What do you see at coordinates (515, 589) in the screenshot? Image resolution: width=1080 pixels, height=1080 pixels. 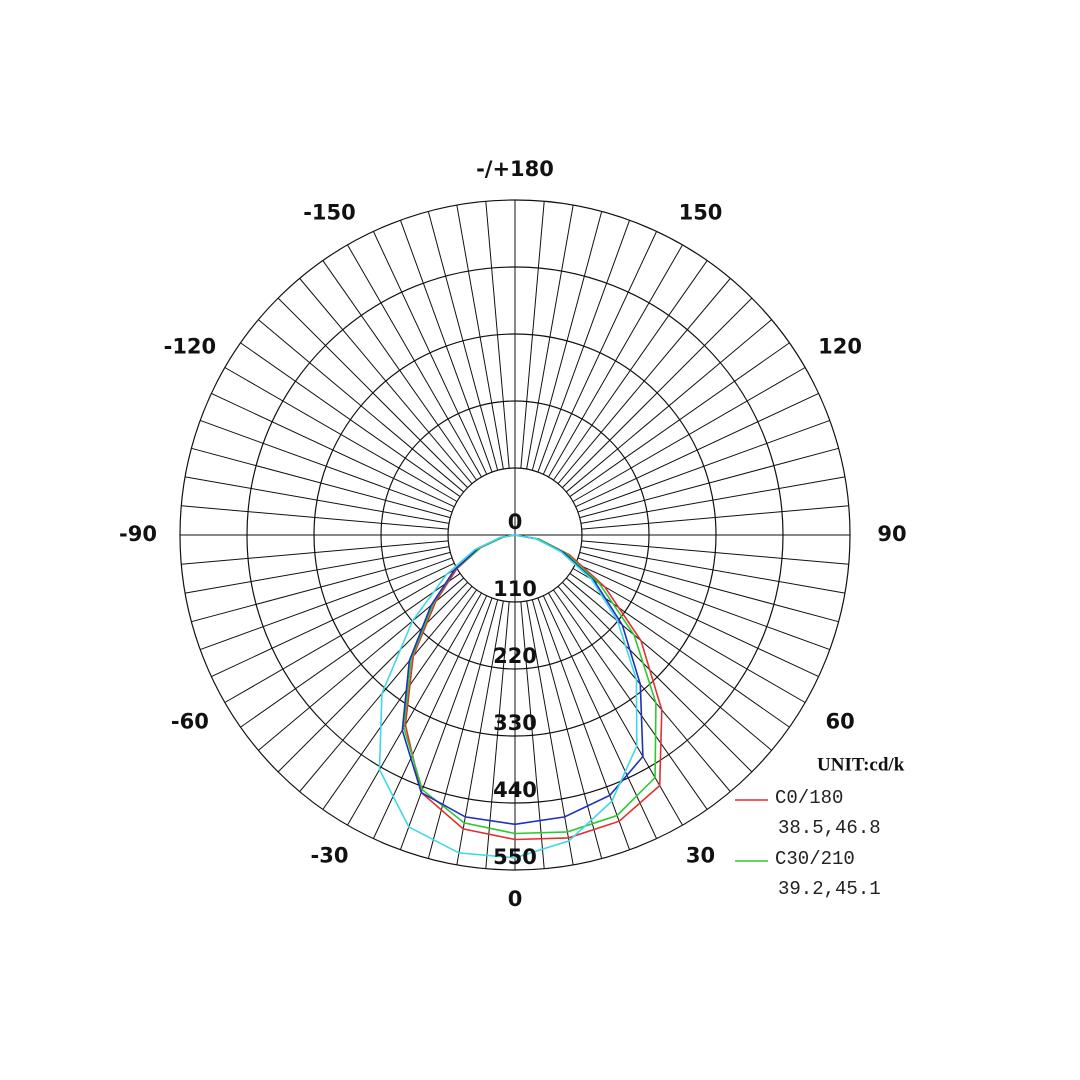 I see `r-tick-label: 110` at bounding box center [515, 589].